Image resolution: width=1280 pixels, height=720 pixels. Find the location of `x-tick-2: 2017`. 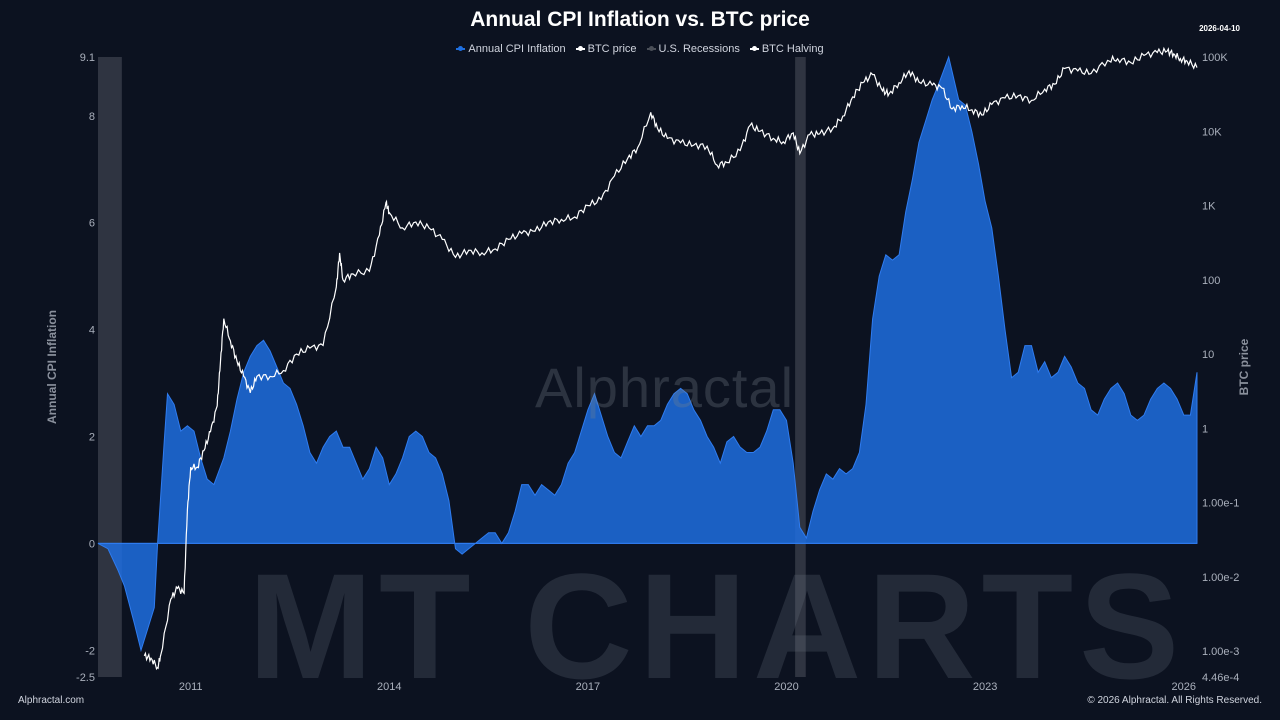

x-tick-2: 2017 is located at coordinates (588, 687).